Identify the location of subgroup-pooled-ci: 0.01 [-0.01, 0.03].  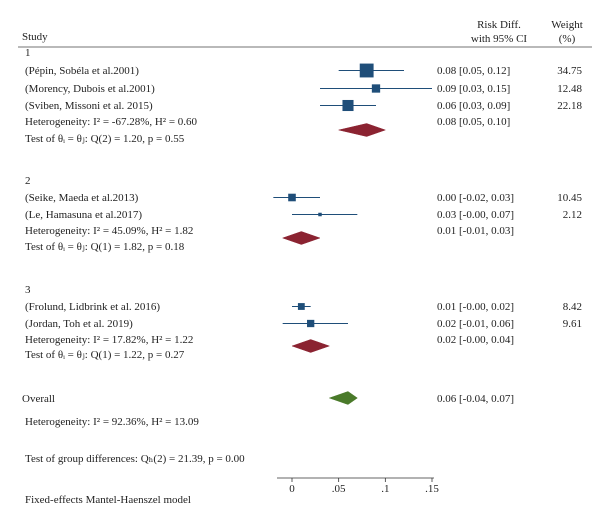
(475, 231).